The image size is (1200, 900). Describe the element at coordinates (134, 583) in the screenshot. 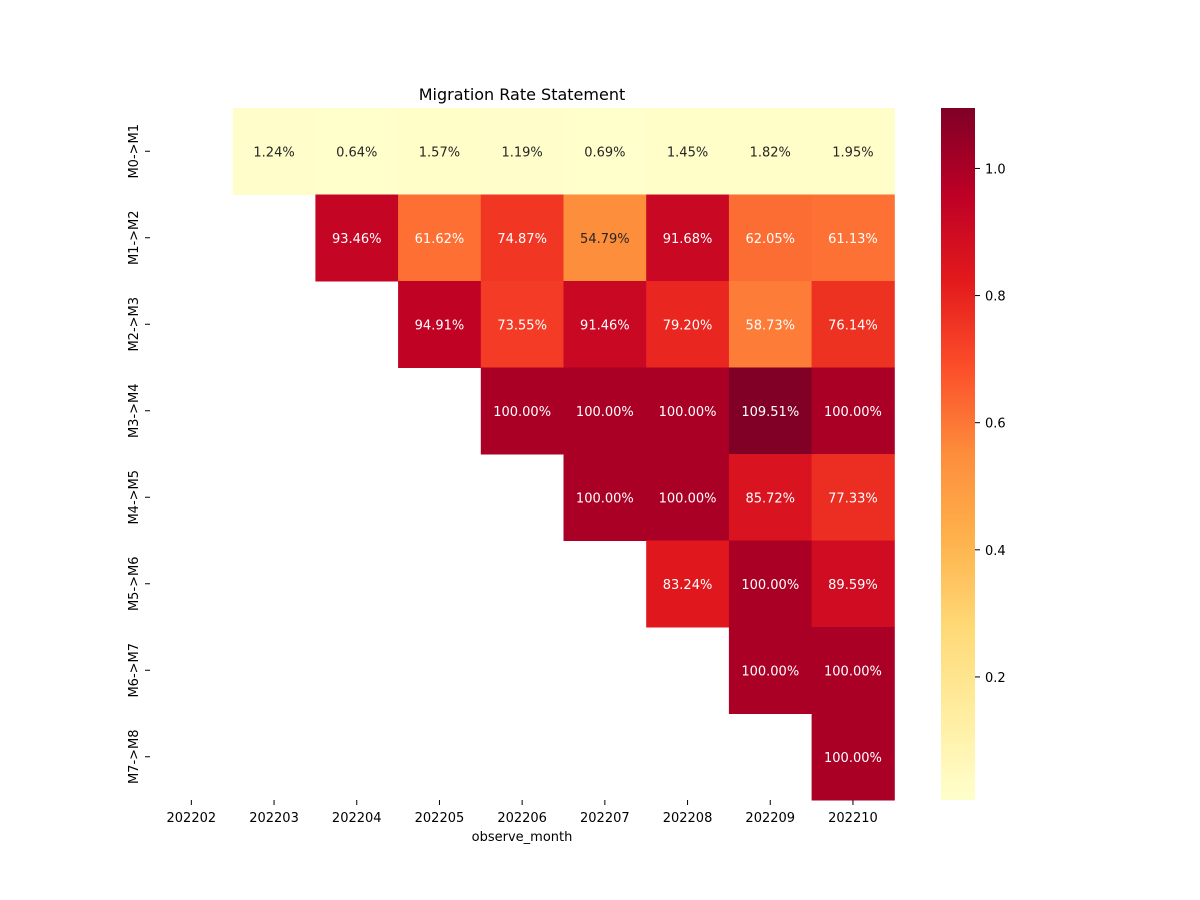

I see `y-tick-label: M5->M6` at that location.